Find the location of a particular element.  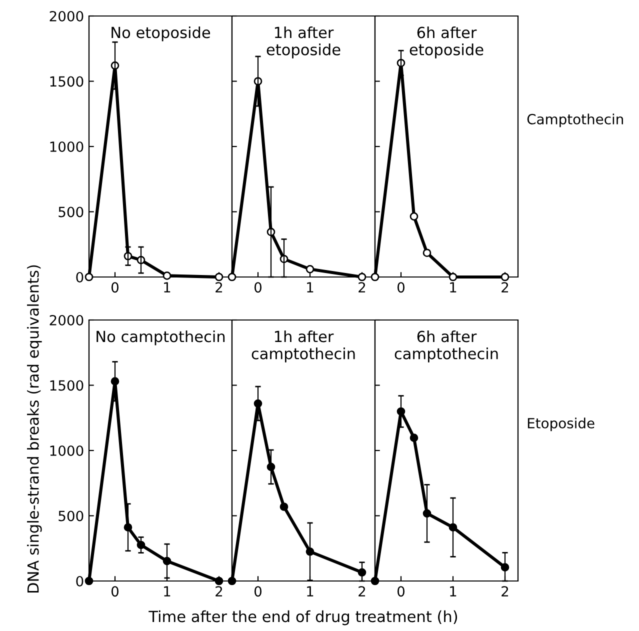

x-axis-title: Time after the end of drug treatment (h) is located at coordinates (303, 618).